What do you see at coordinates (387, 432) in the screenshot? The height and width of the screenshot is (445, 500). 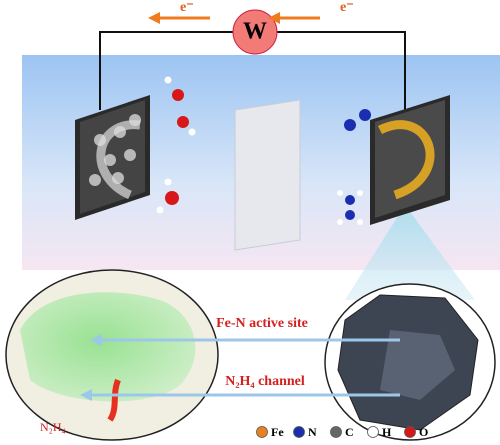 I see `legend-label: H` at bounding box center [387, 432].